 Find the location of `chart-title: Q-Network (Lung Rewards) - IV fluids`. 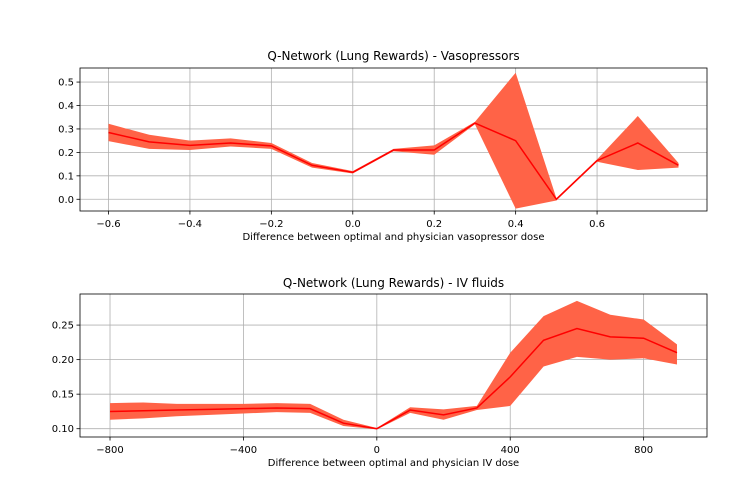

chart-title: Q-Network (Lung Rewards) - IV fluids is located at coordinates (393, 283).